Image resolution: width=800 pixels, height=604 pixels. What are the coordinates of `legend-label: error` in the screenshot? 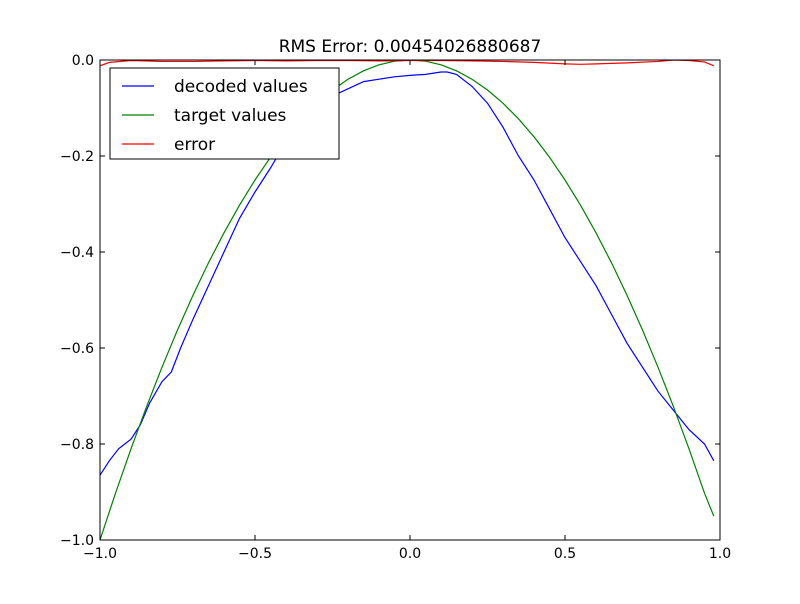 It's located at (194, 145).